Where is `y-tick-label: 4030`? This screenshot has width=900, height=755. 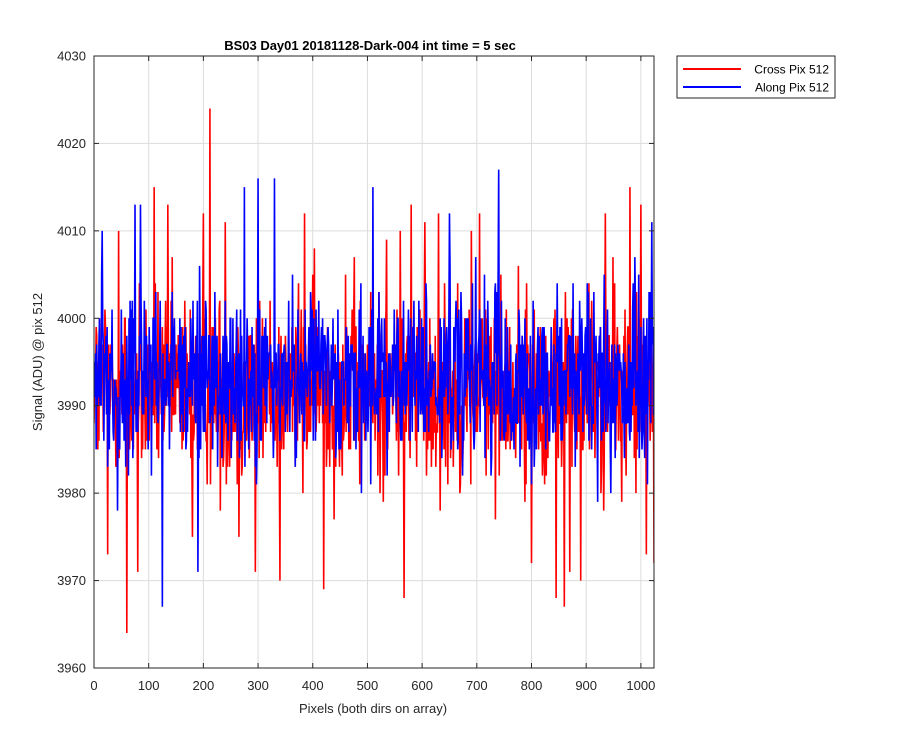
y-tick-label: 4030 is located at coordinates (71, 56).